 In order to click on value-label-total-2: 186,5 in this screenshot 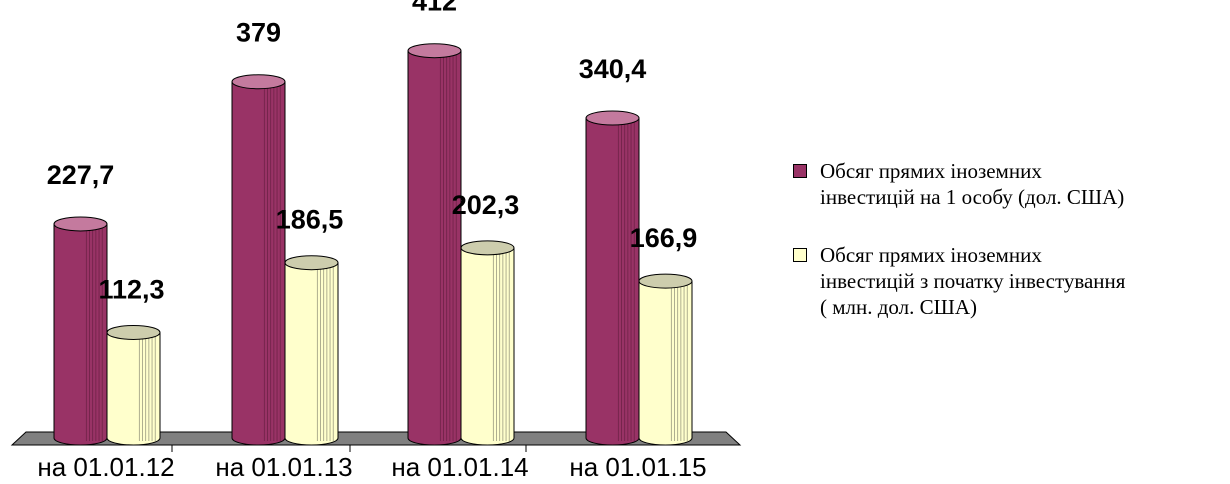, I will do `click(310, 220)`.